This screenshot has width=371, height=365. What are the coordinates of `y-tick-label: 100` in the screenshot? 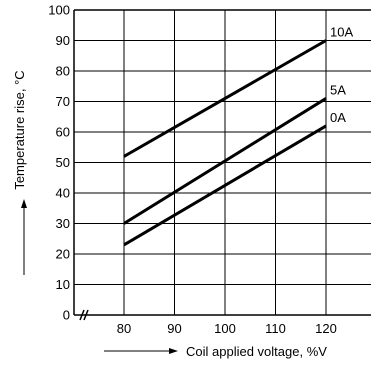 It's located at (59, 10).